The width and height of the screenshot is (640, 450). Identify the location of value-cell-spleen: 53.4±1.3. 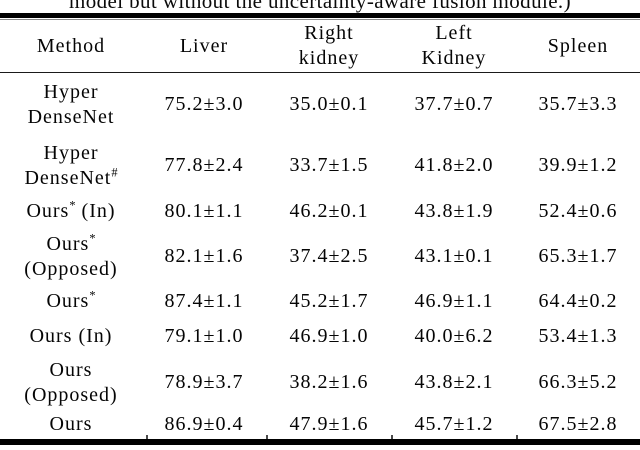
(578, 336).